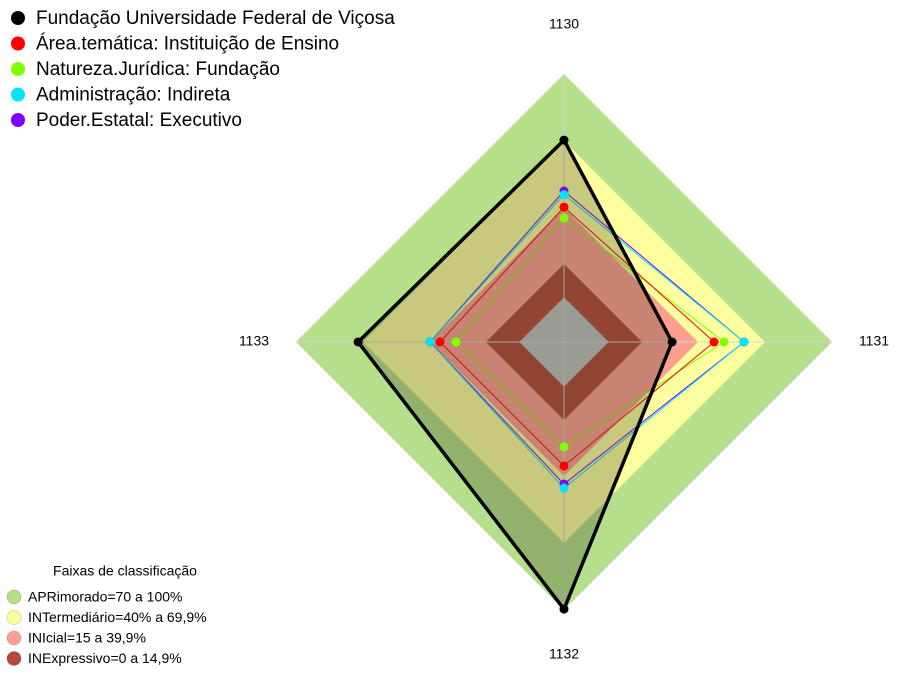 Image resolution: width=905 pixels, height=675 pixels. I want to click on axis-label: 1130, so click(564, 24).